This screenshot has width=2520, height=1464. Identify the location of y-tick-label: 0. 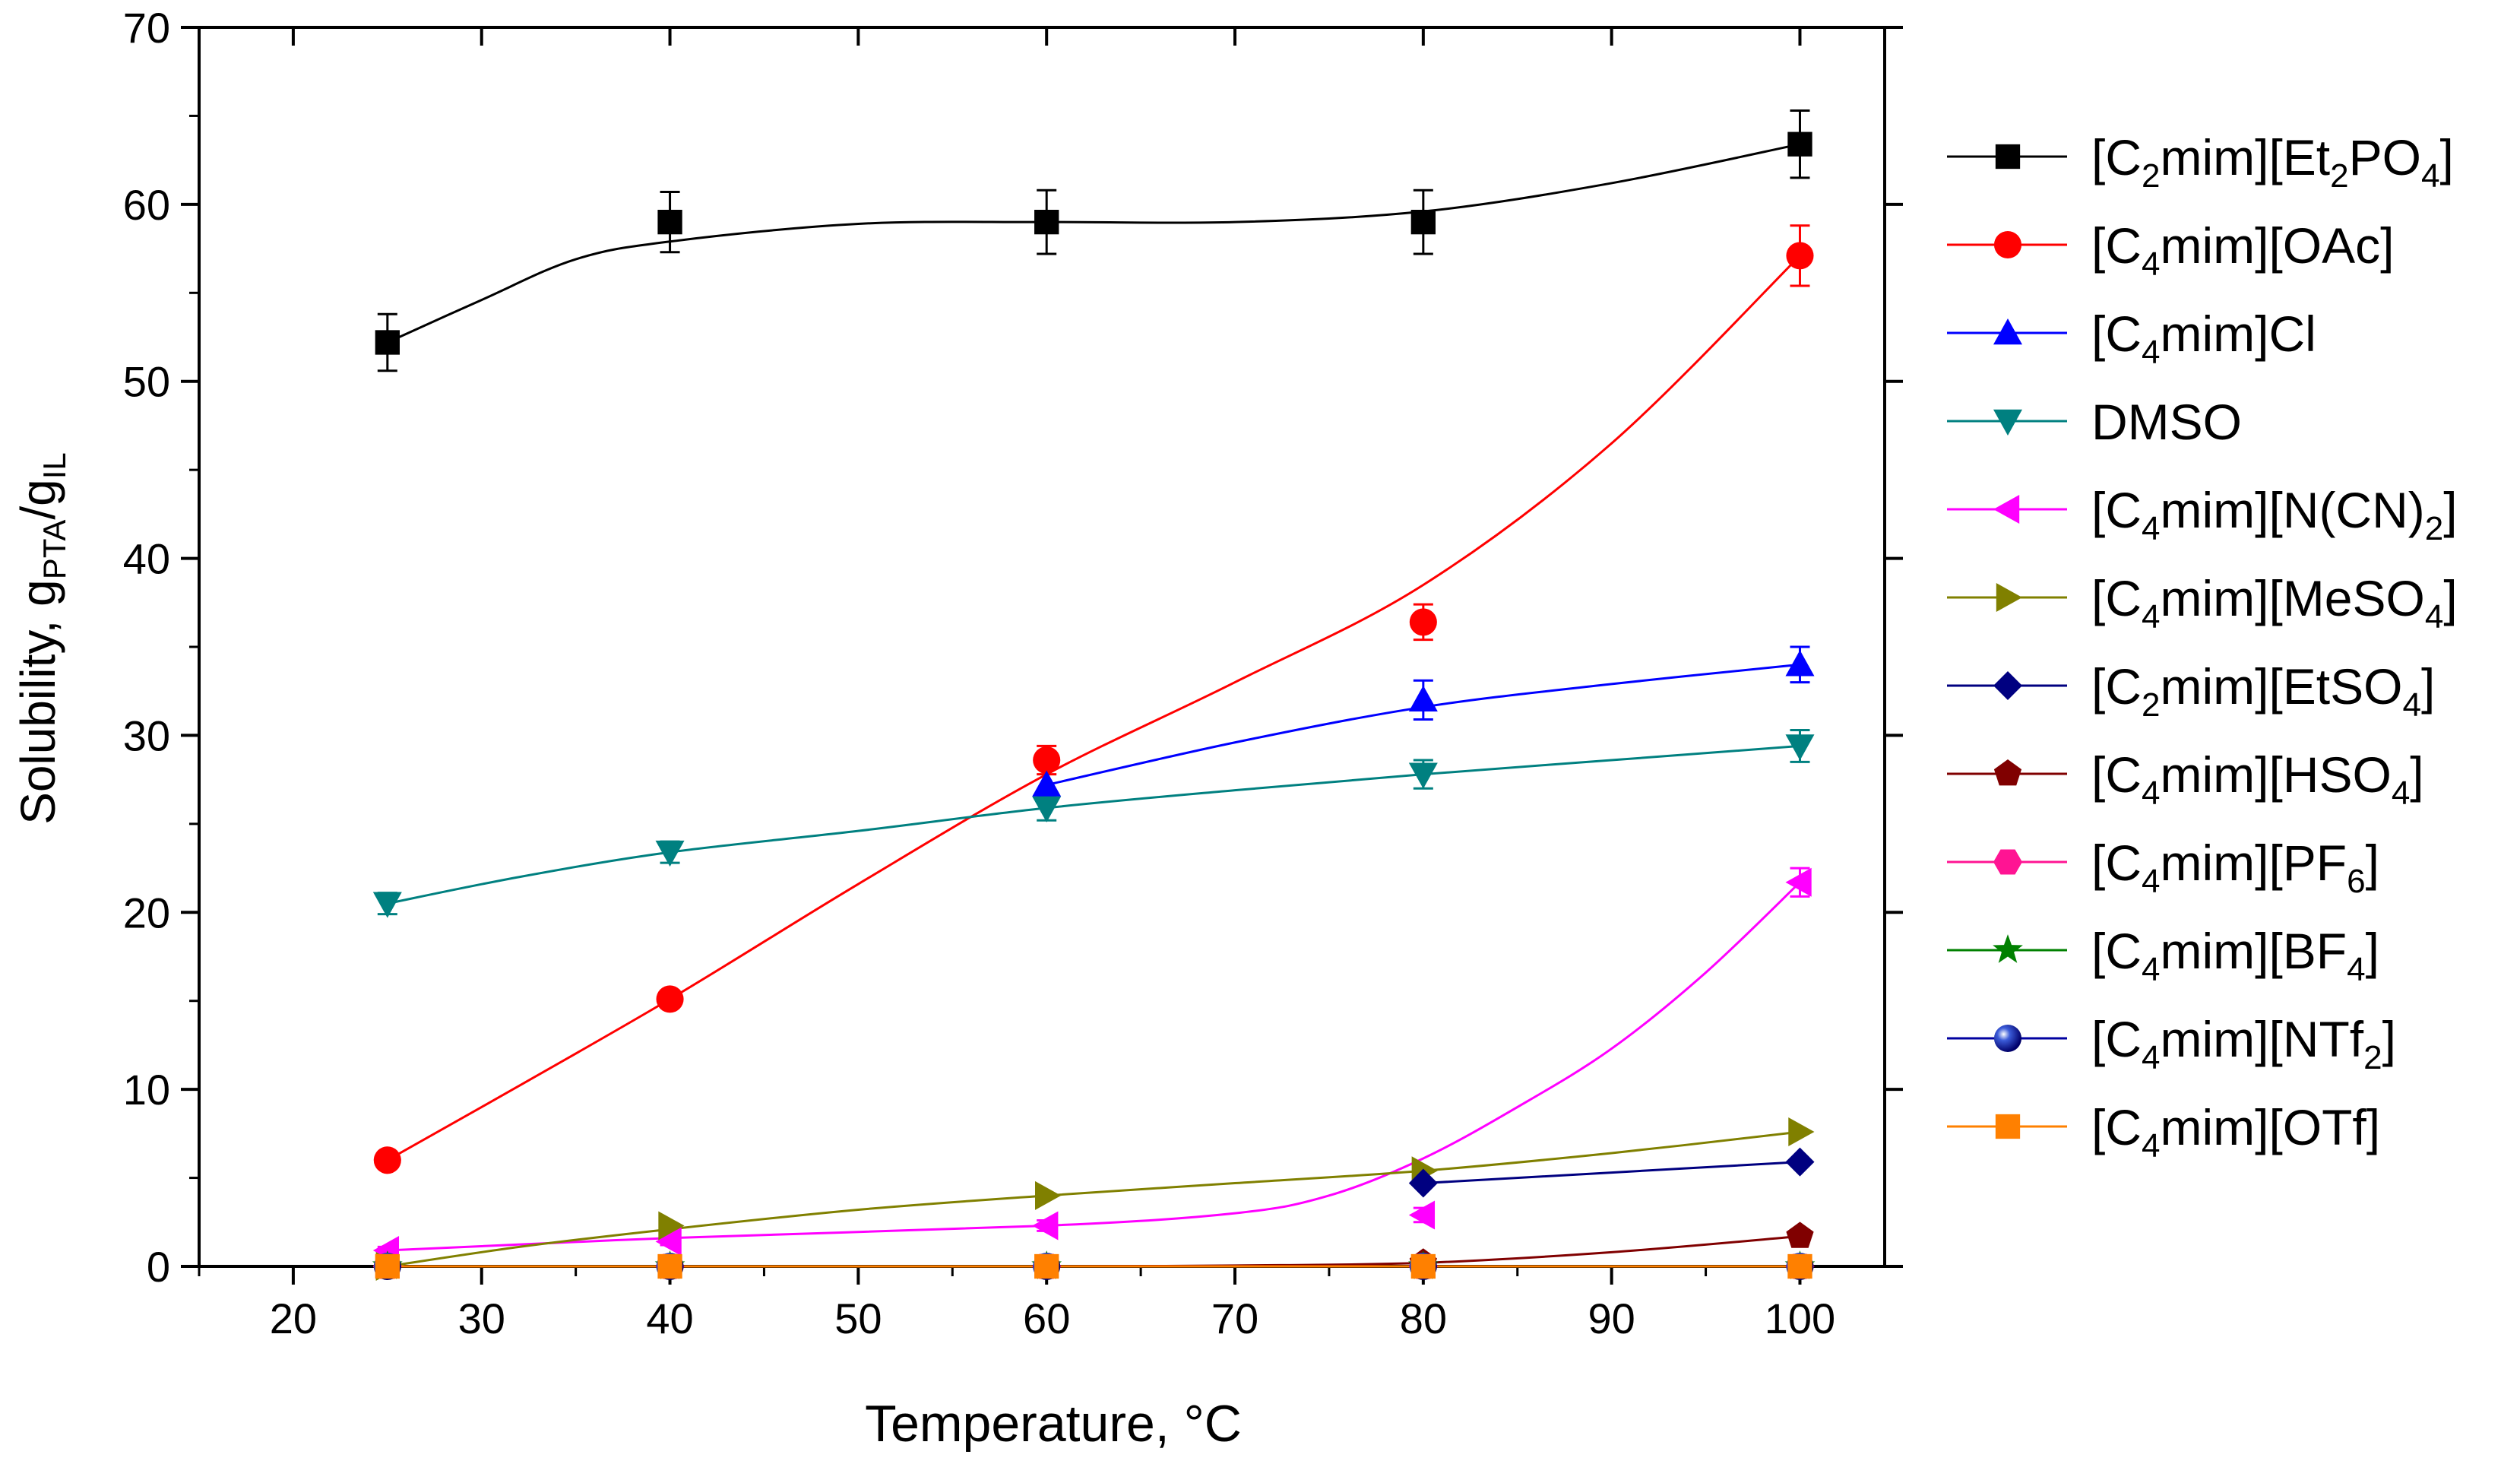
(158, 1267).